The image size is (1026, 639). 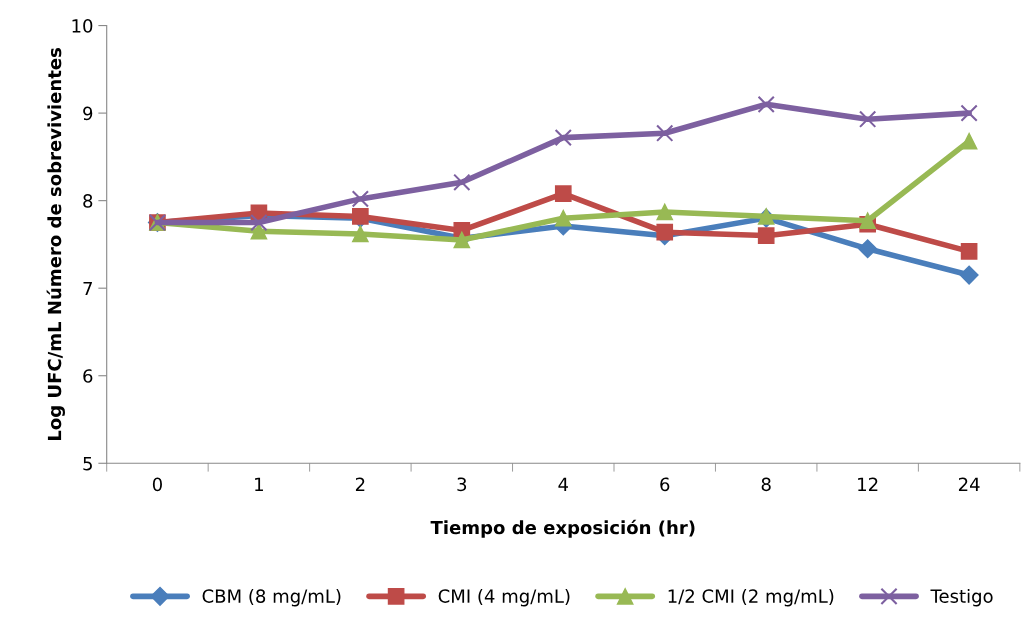 I want to click on legend-label: 1/2 CMI (2 mg/mL), so click(x=751, y=597).